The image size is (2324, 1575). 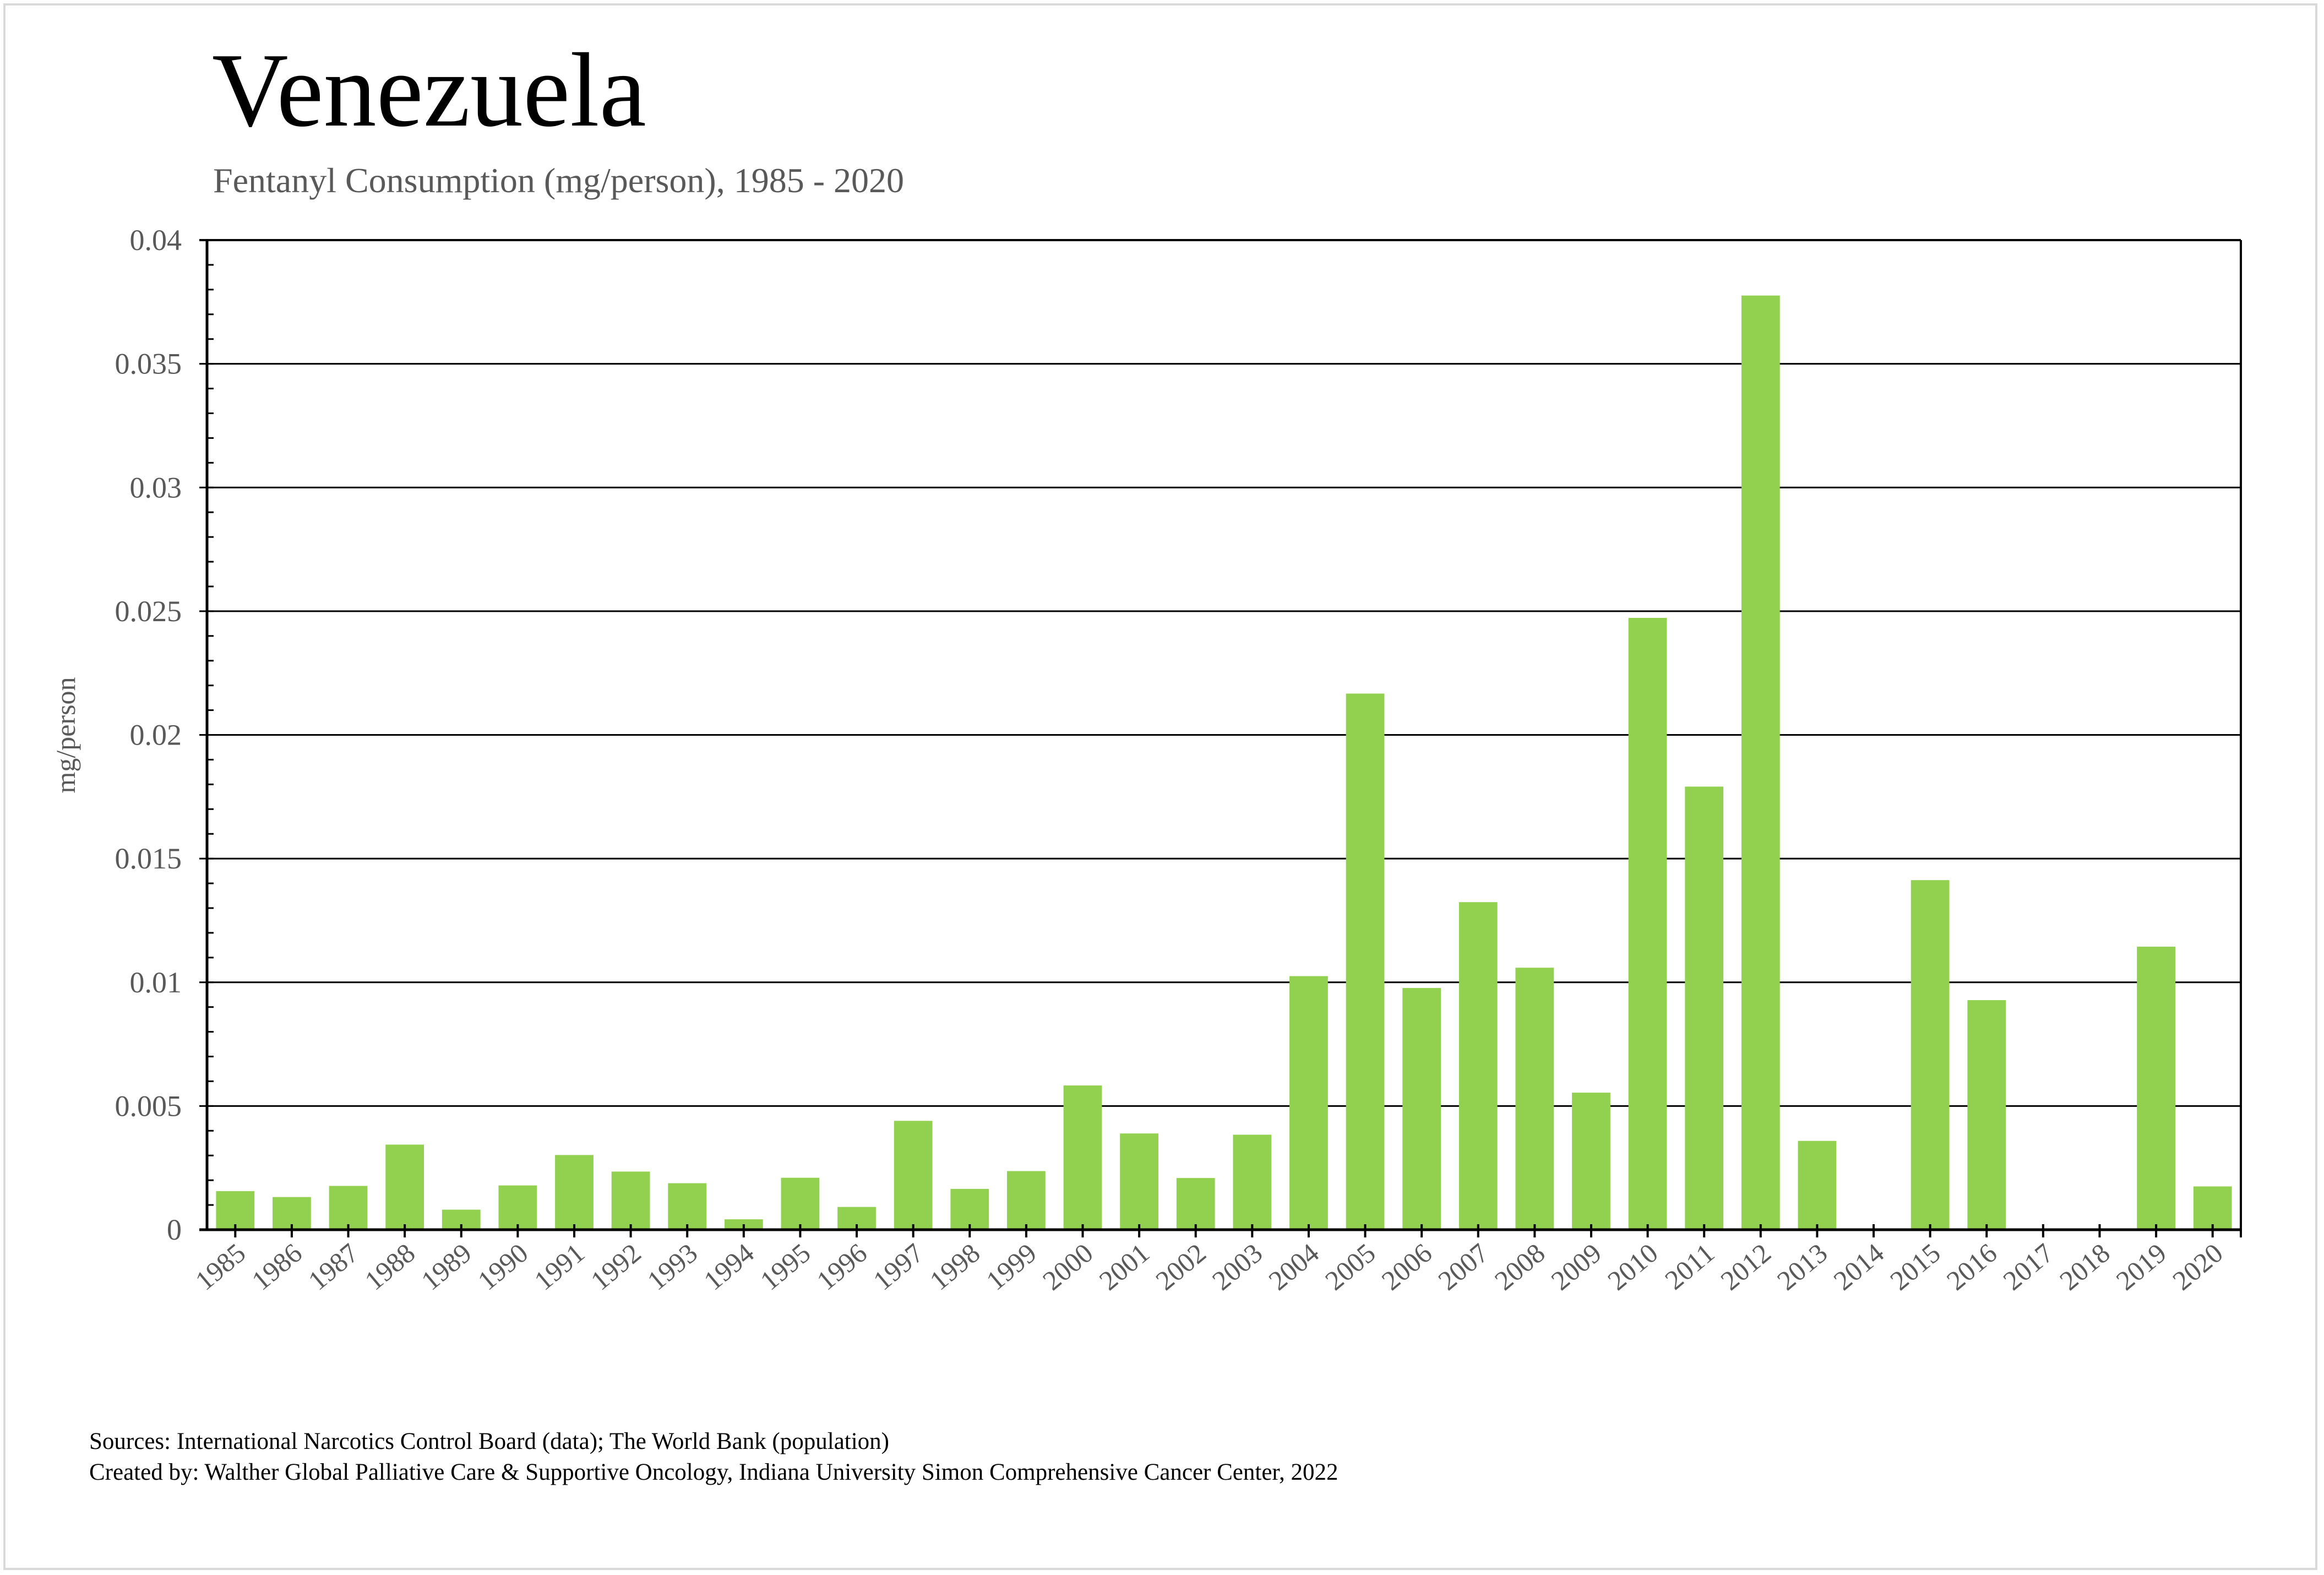 I want to click on bar-1990, so click(x=517, y=1207).